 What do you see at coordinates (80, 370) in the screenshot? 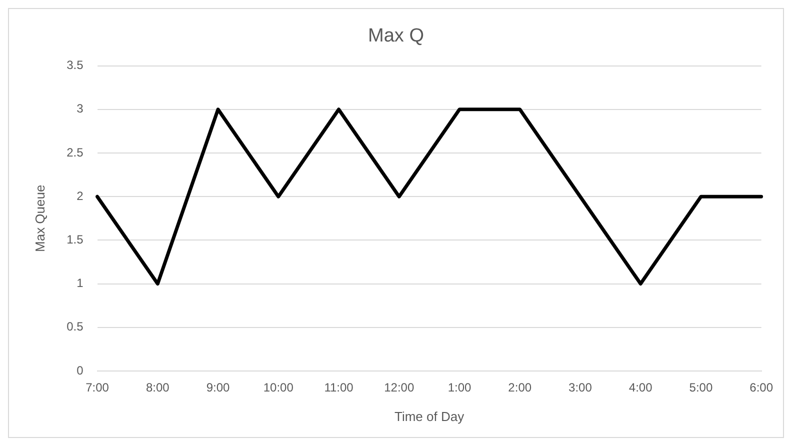
I see `y-tick-label: 0` at bounding box center [80, 370].